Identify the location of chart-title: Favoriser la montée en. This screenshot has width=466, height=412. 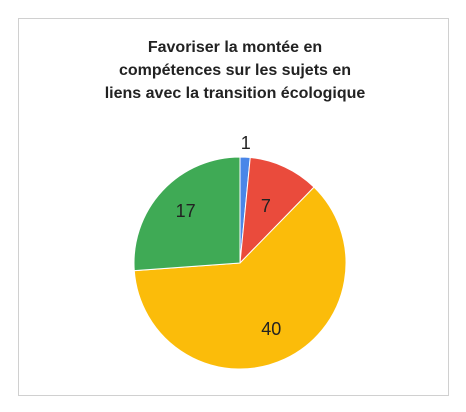
(235, 47).